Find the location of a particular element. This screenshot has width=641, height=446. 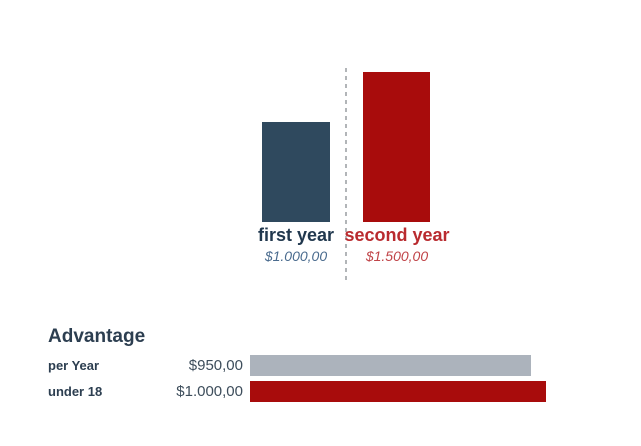

under-18-bar is located at coordinates (398, 391).